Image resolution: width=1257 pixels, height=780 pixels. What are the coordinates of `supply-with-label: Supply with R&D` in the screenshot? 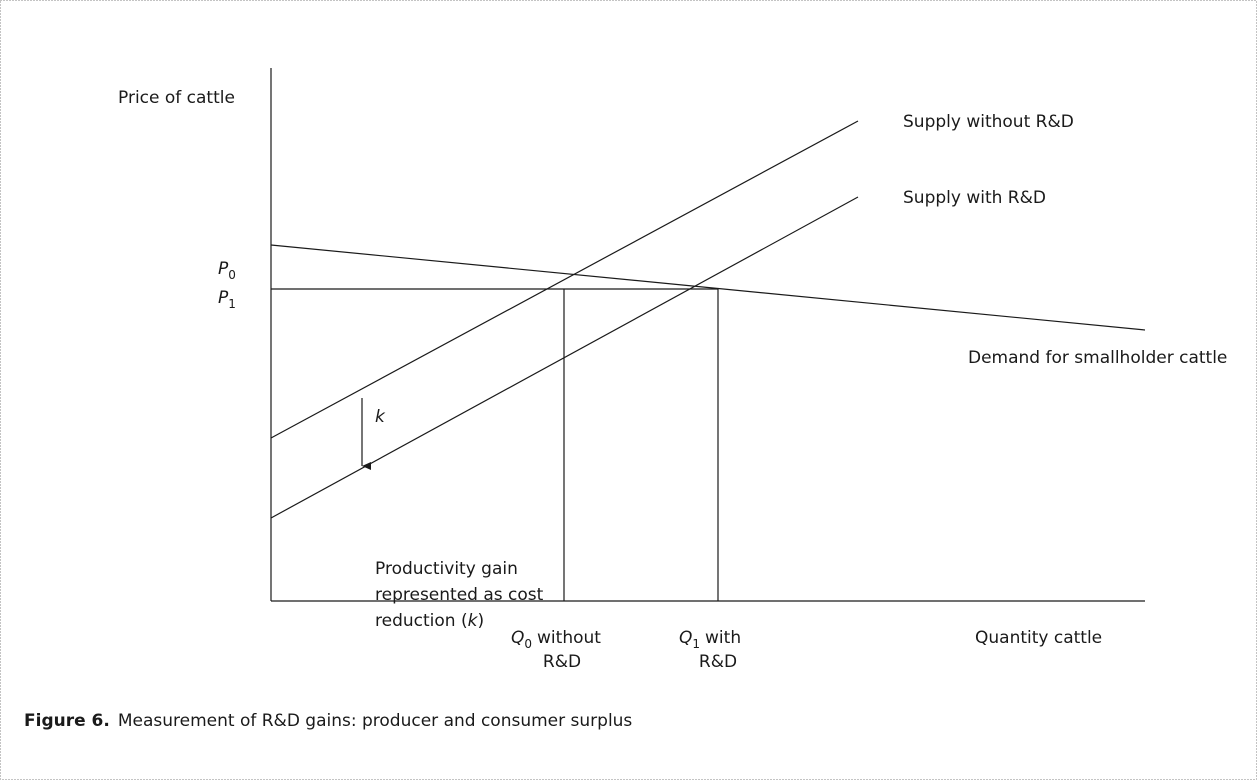 It's located at (974, 198).